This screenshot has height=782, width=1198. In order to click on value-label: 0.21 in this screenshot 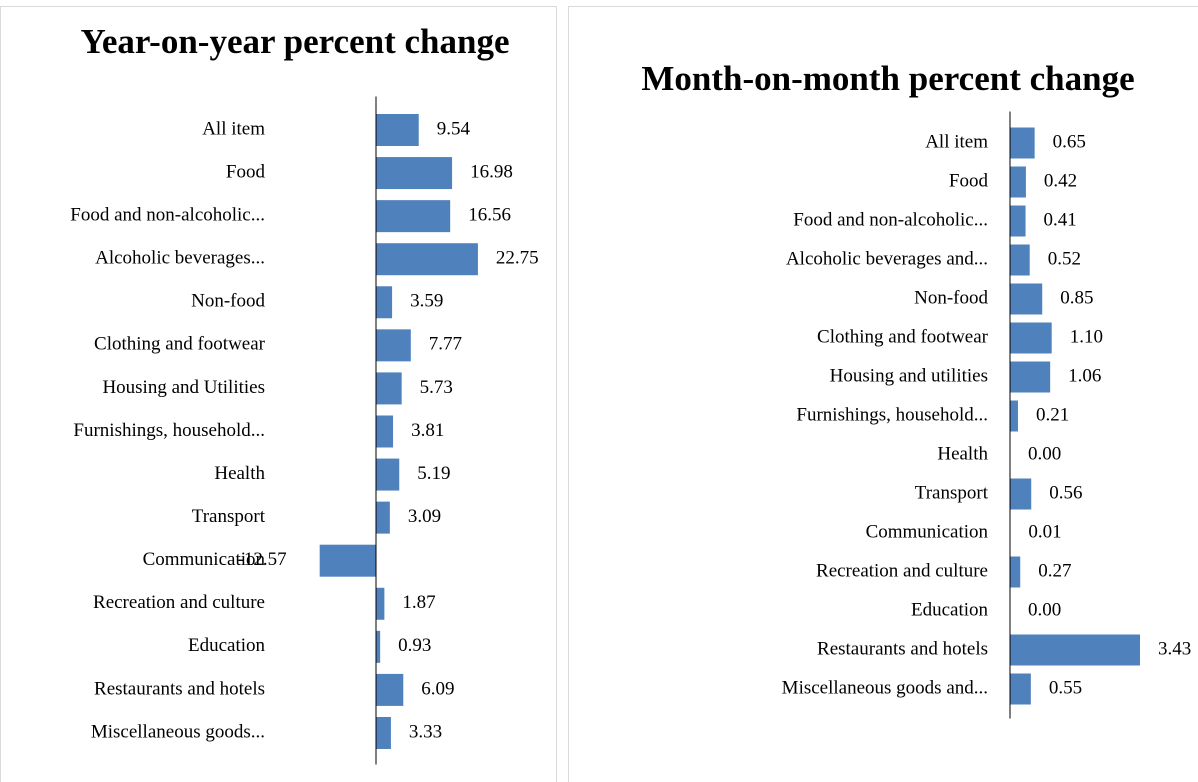, I will do `click(1052, 414)`.